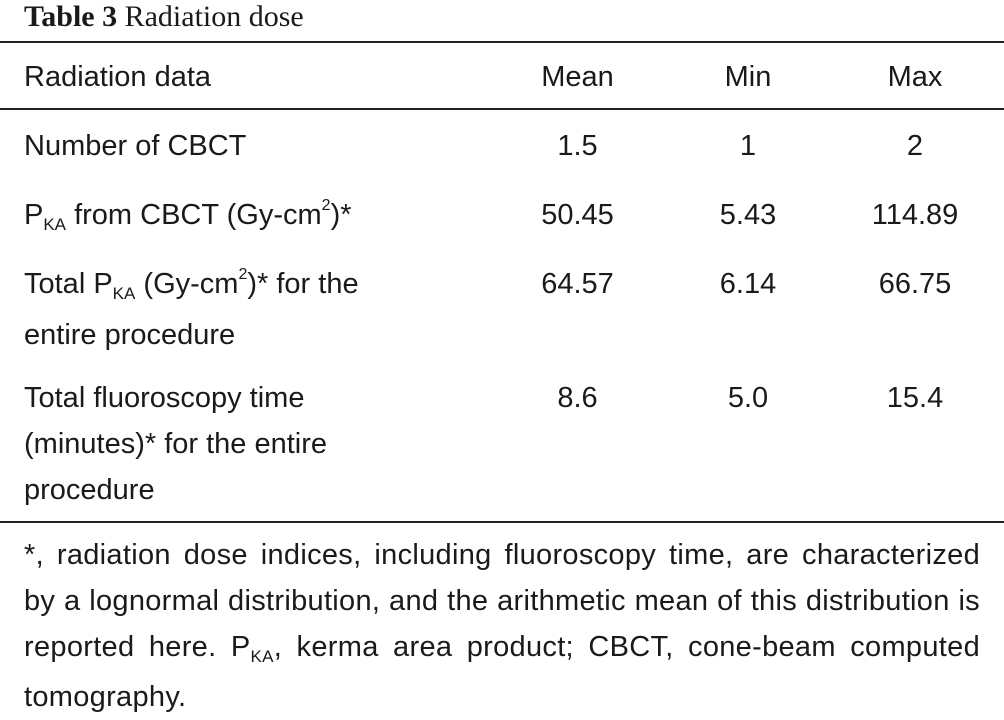 The width and height of the screenshot is (1004, 720). What do you see at coordinates (748, 215) in the screenshot?
I see `cell-min: 5.43` at bounding box center [748, 215].